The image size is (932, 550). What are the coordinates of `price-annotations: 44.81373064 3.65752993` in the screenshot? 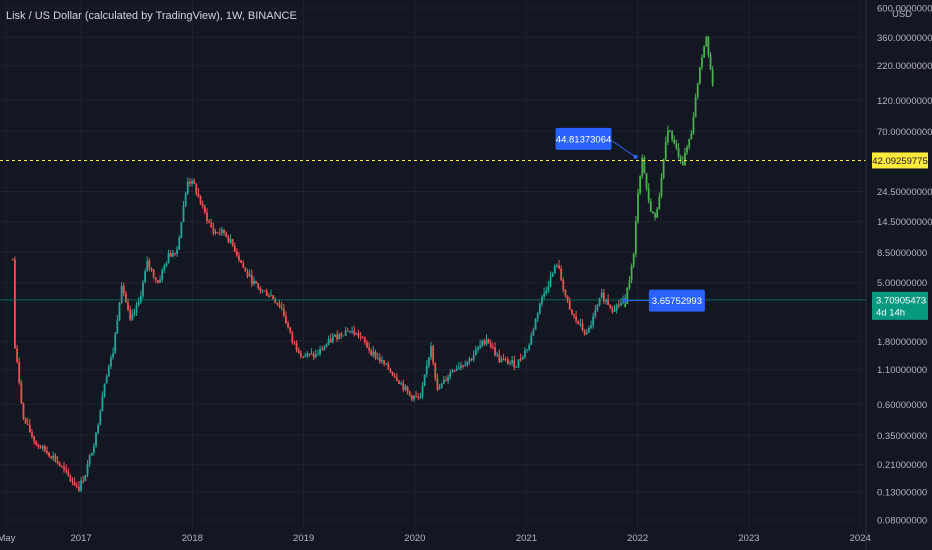 It's located at (630, 219).